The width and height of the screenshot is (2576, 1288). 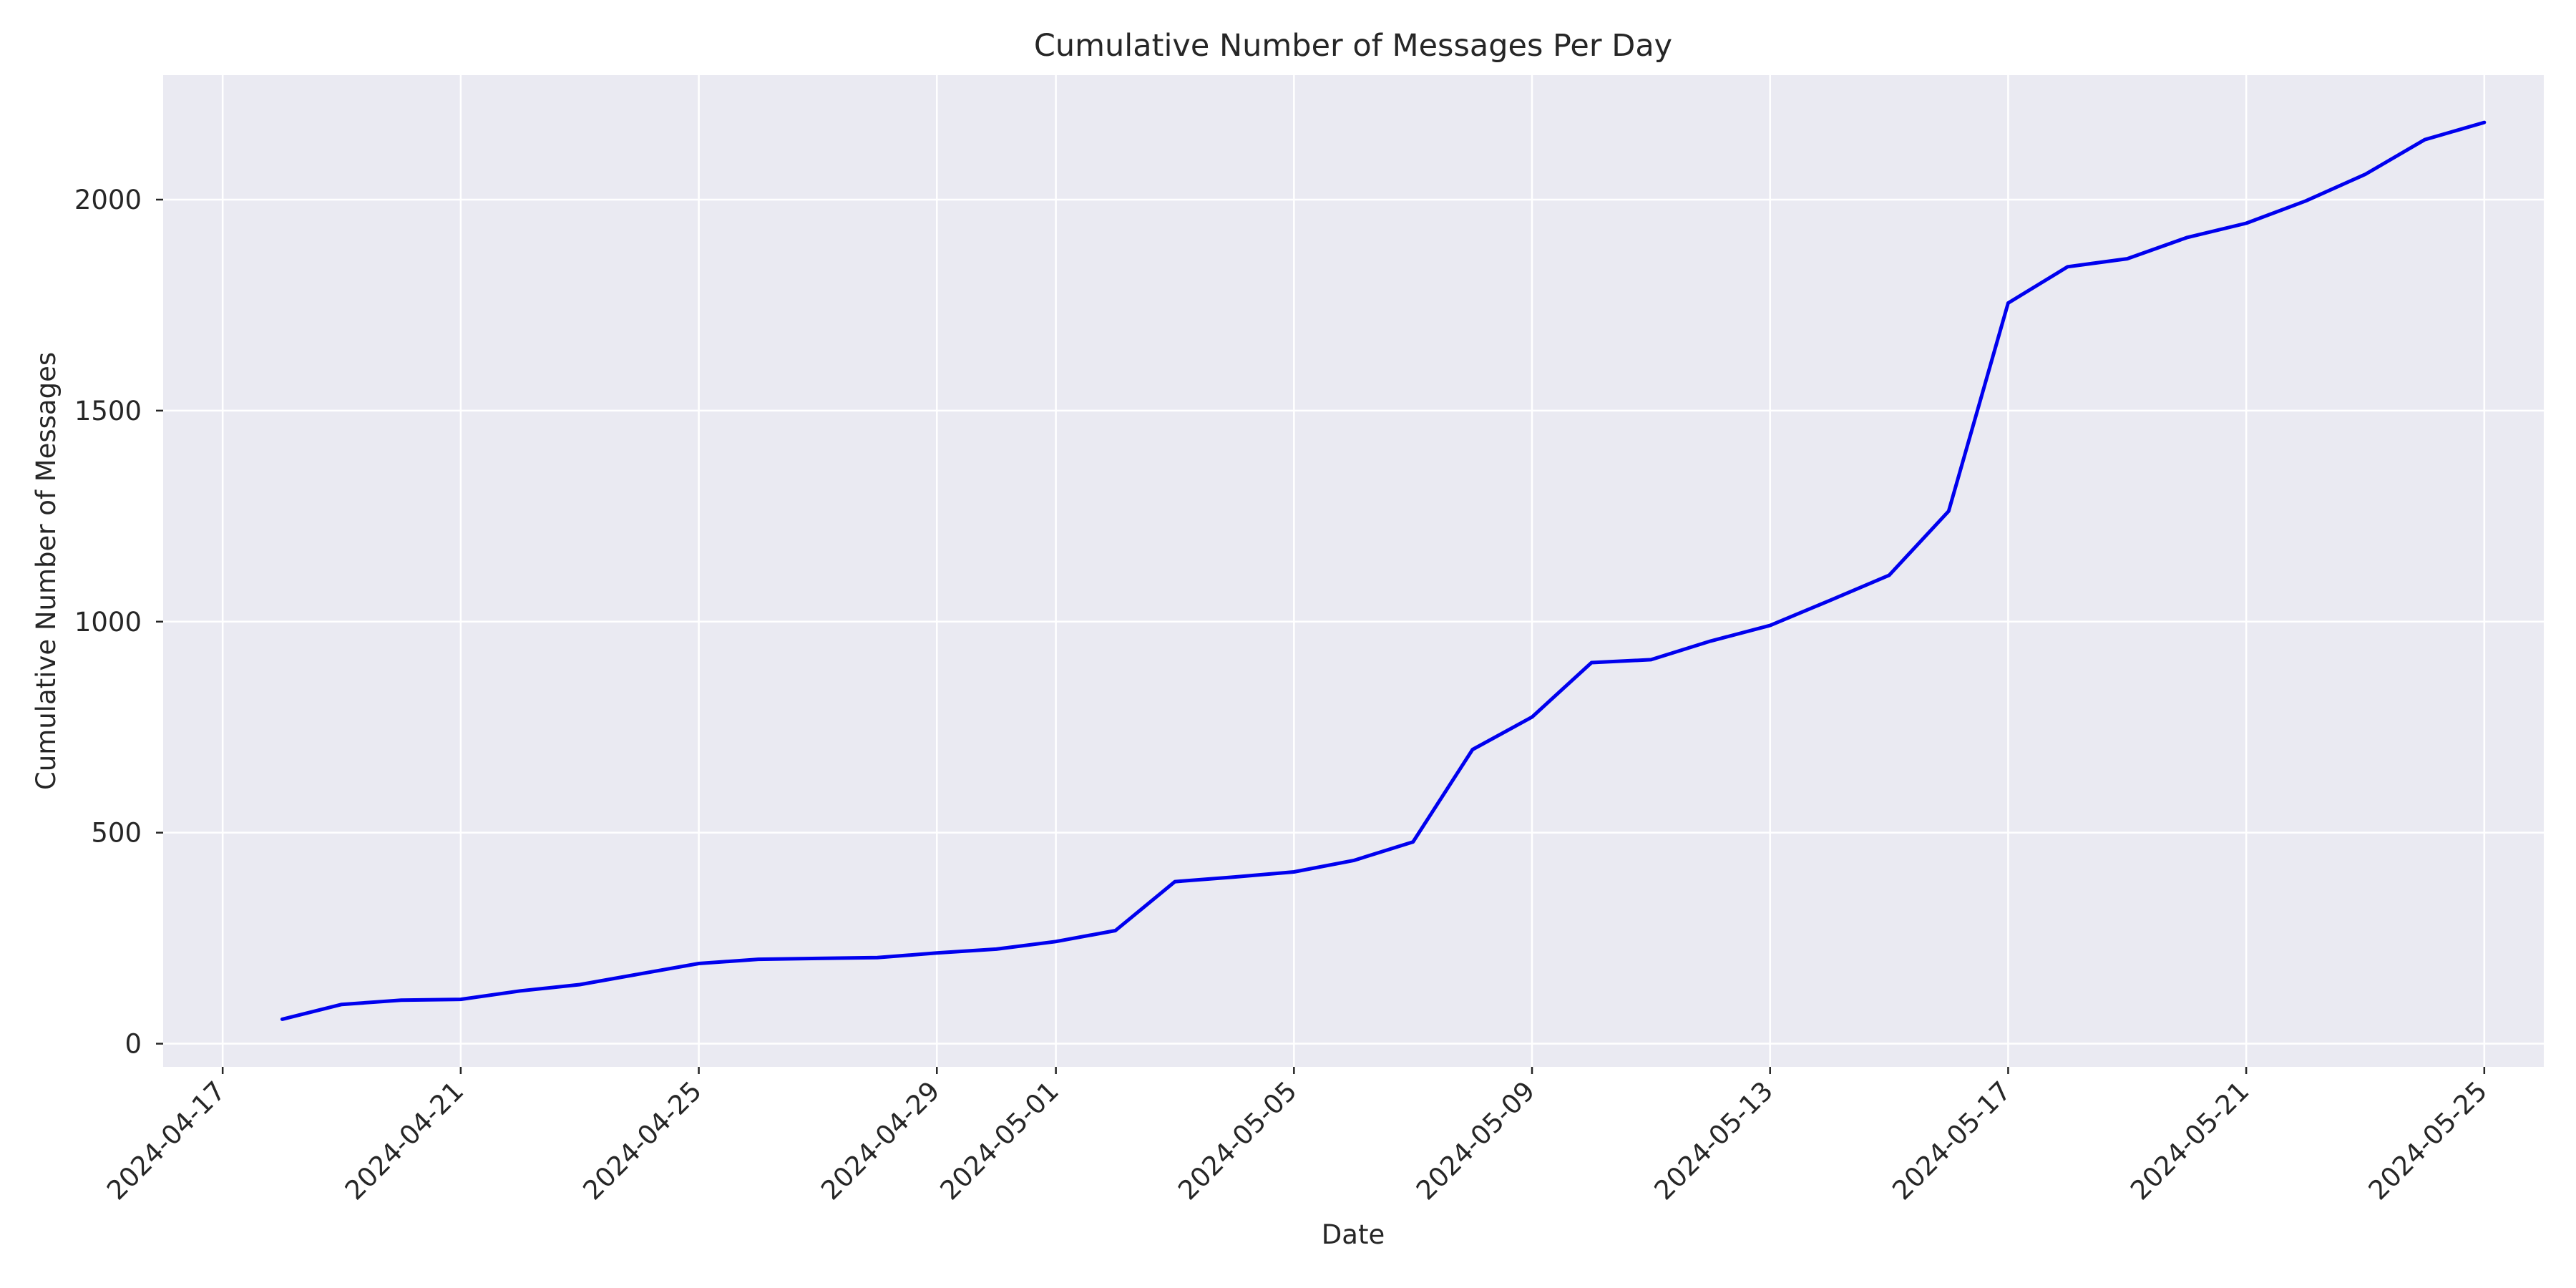 What do you see at coordinates (1353, 1234) in the screenshot?
I see `x-axis-label: Date` at bounding box center [1353, 1234].